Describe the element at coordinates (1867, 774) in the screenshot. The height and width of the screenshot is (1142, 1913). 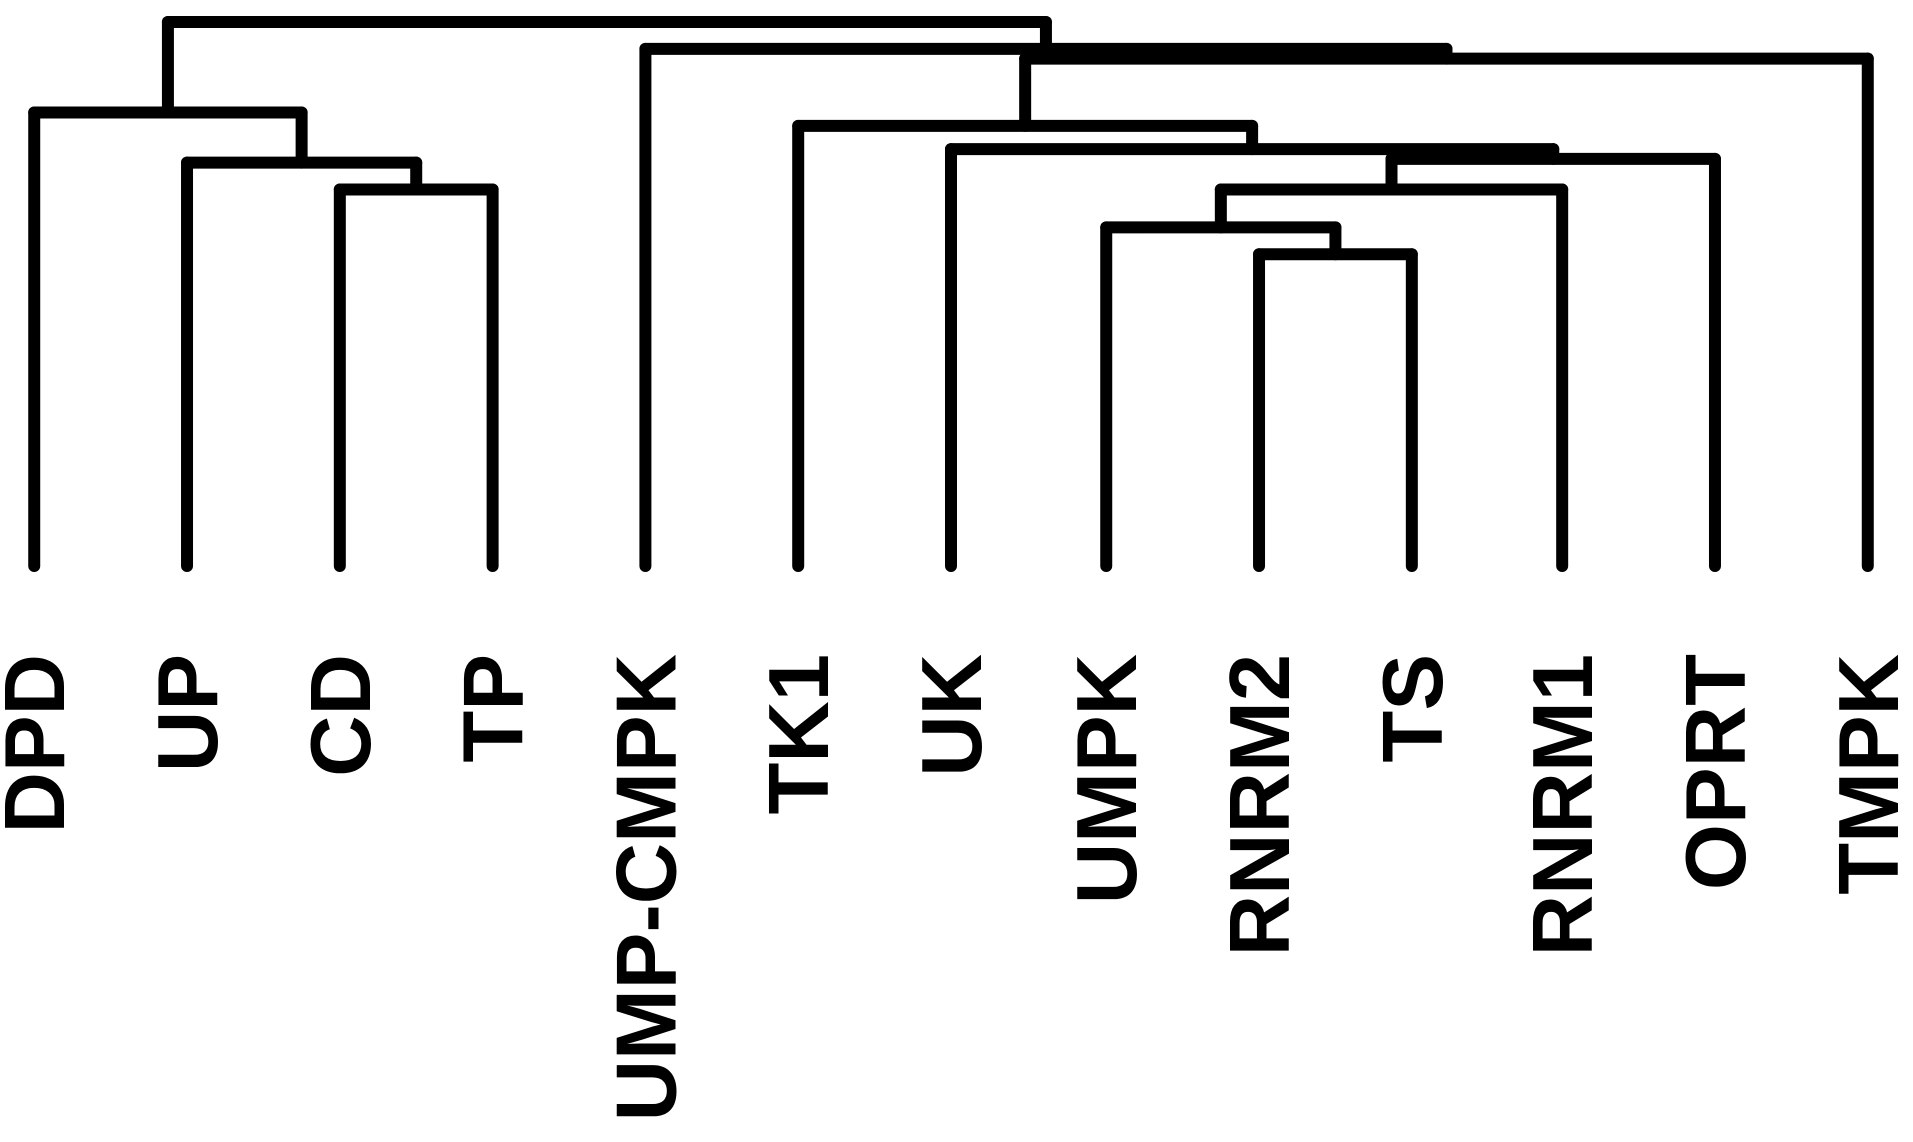
I see `leaf-label: TMPK` at that location.